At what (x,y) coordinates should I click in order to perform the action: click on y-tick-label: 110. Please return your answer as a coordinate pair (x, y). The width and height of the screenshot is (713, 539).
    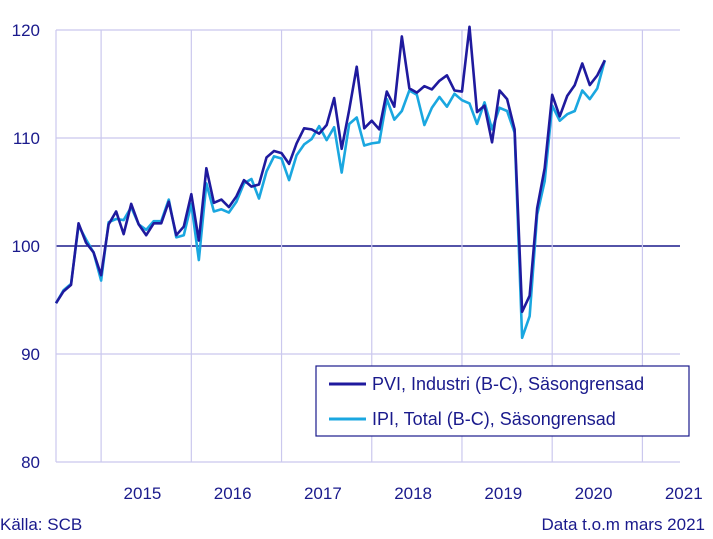
    Looking at the image, I should click on (26, 138).